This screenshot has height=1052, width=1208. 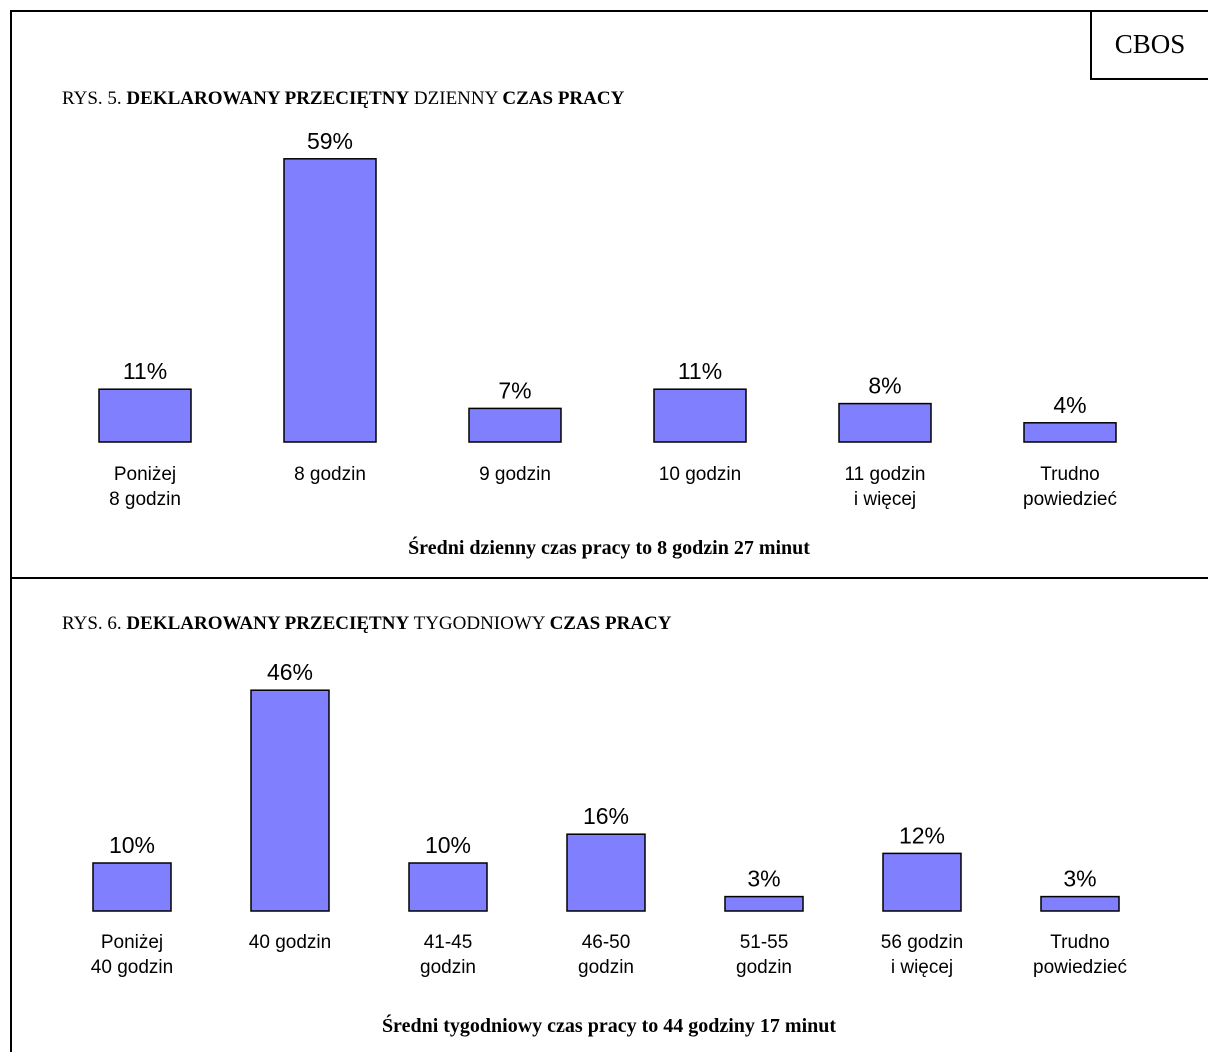 What do you see at coordinates (330, 474) in the screenshot?
I see `chart-1-category-label-2-line-1: 8 godzin` at bounding box center [330, 474].